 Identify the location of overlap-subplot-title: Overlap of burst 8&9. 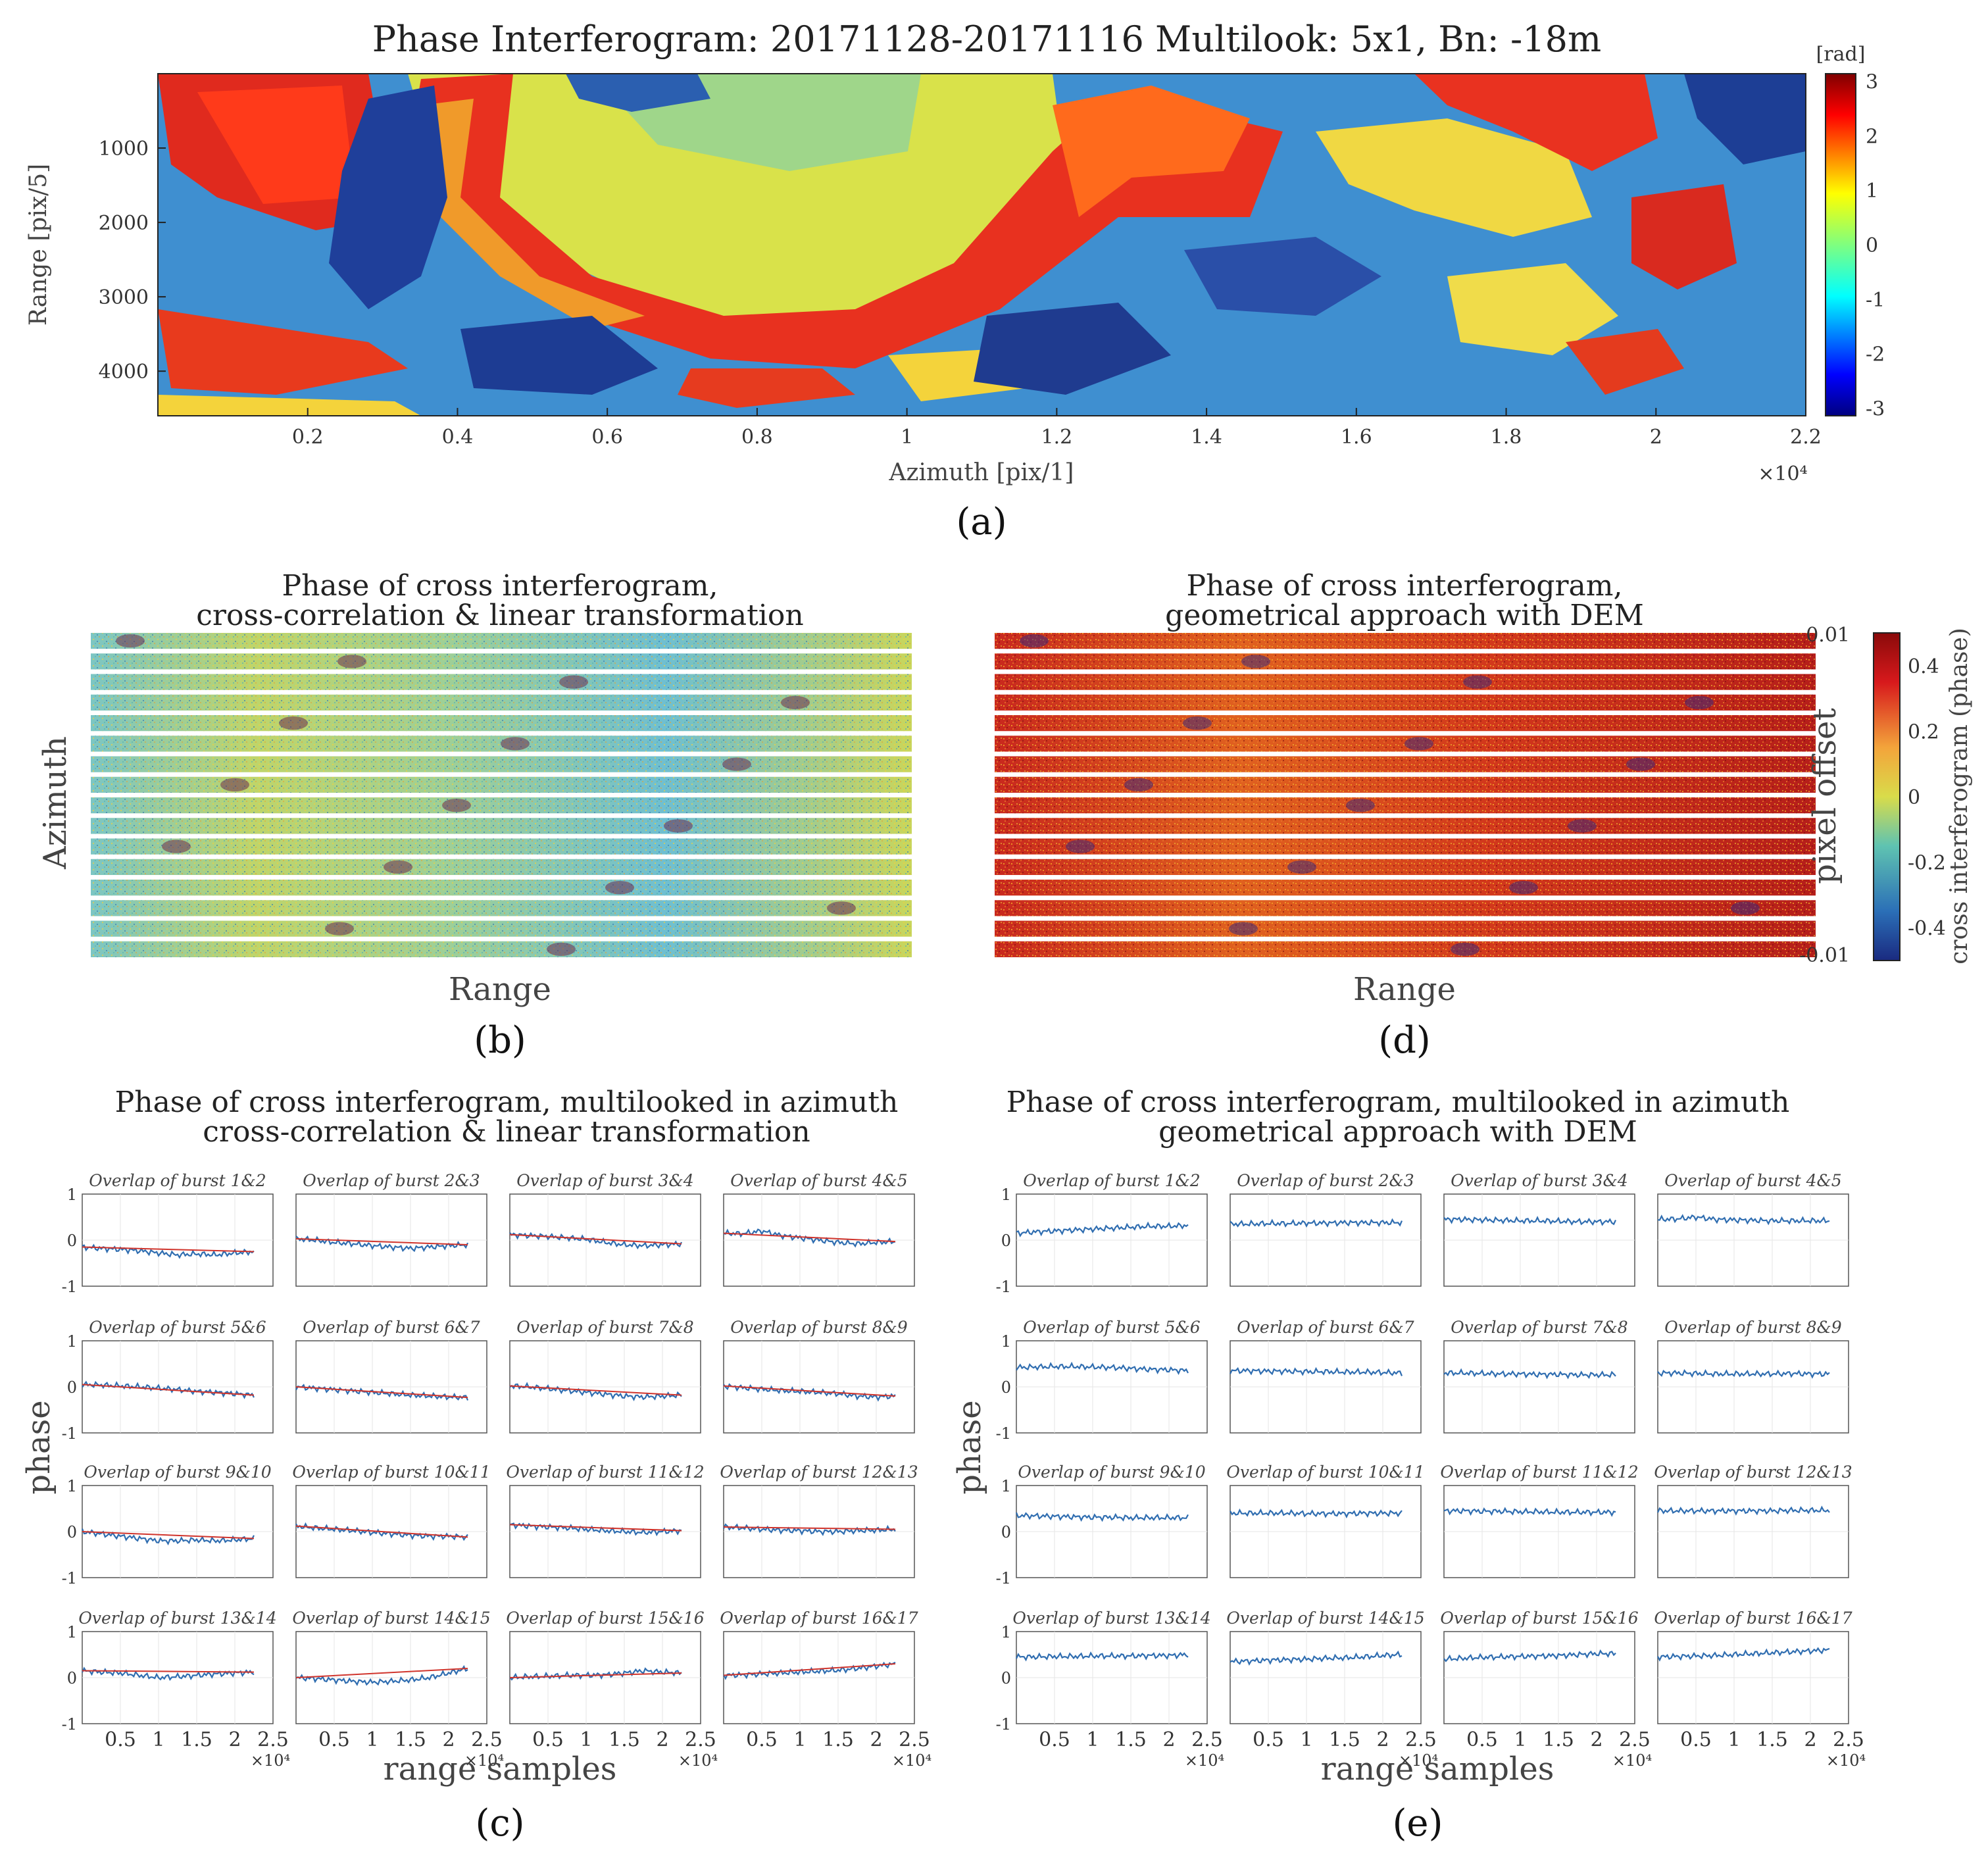
(819, 1327).